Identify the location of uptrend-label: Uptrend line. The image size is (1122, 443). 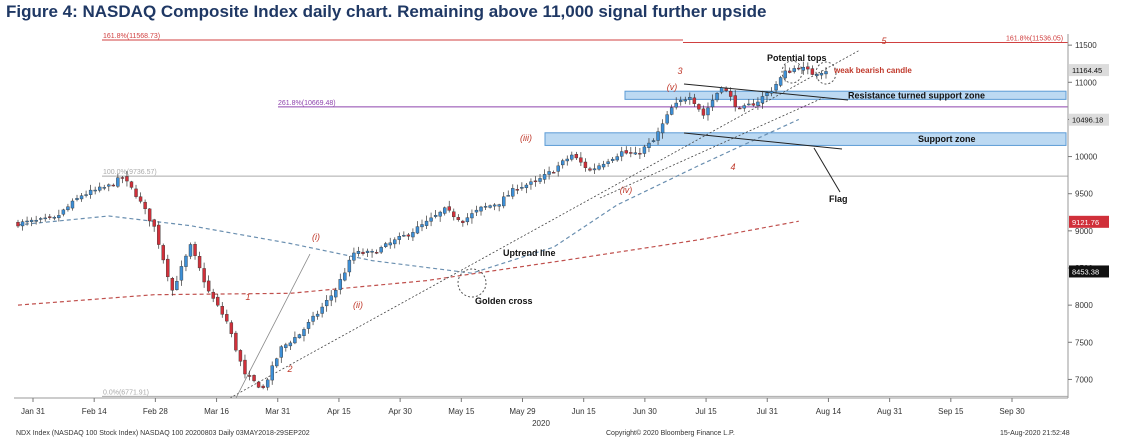
(529, 253).